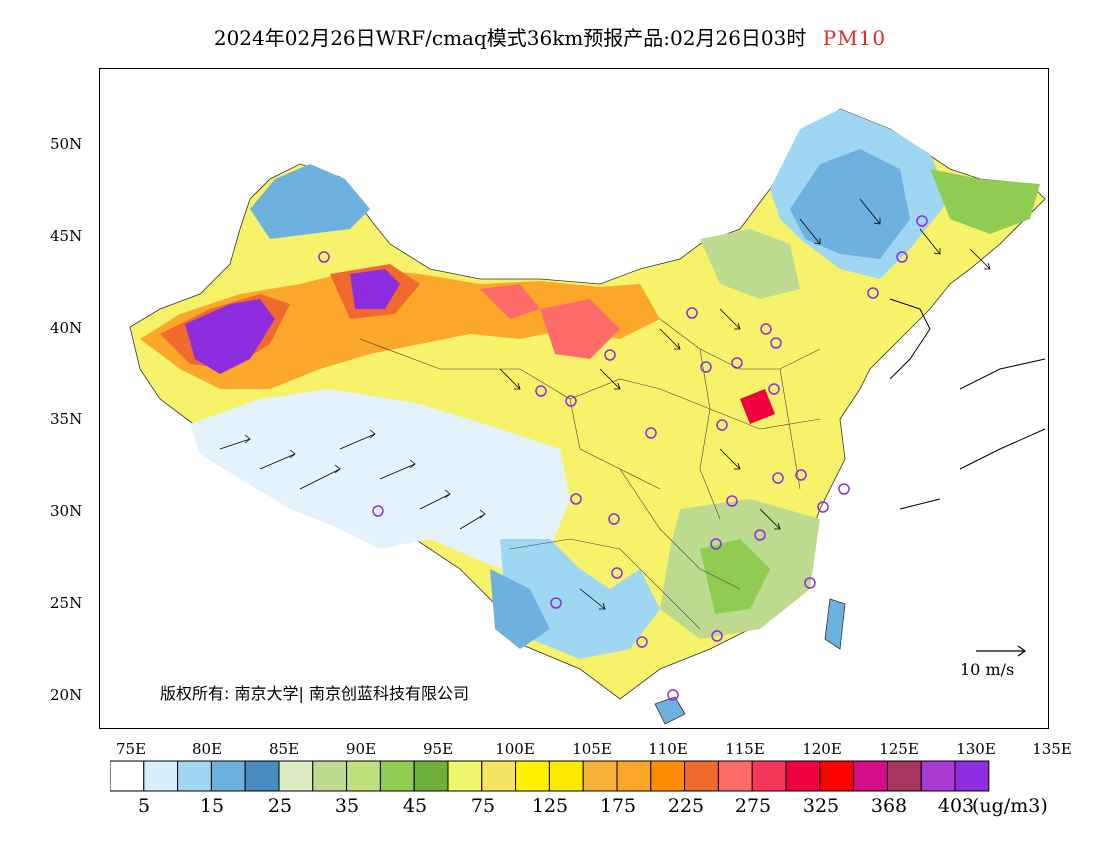  What do you see at coordinates (510, 38) in the screenshot?
I see `title-main: 2024年02月26日WRF/cmaq模式36km预报产品:02月26日03时` at bounding box center [510, 38].